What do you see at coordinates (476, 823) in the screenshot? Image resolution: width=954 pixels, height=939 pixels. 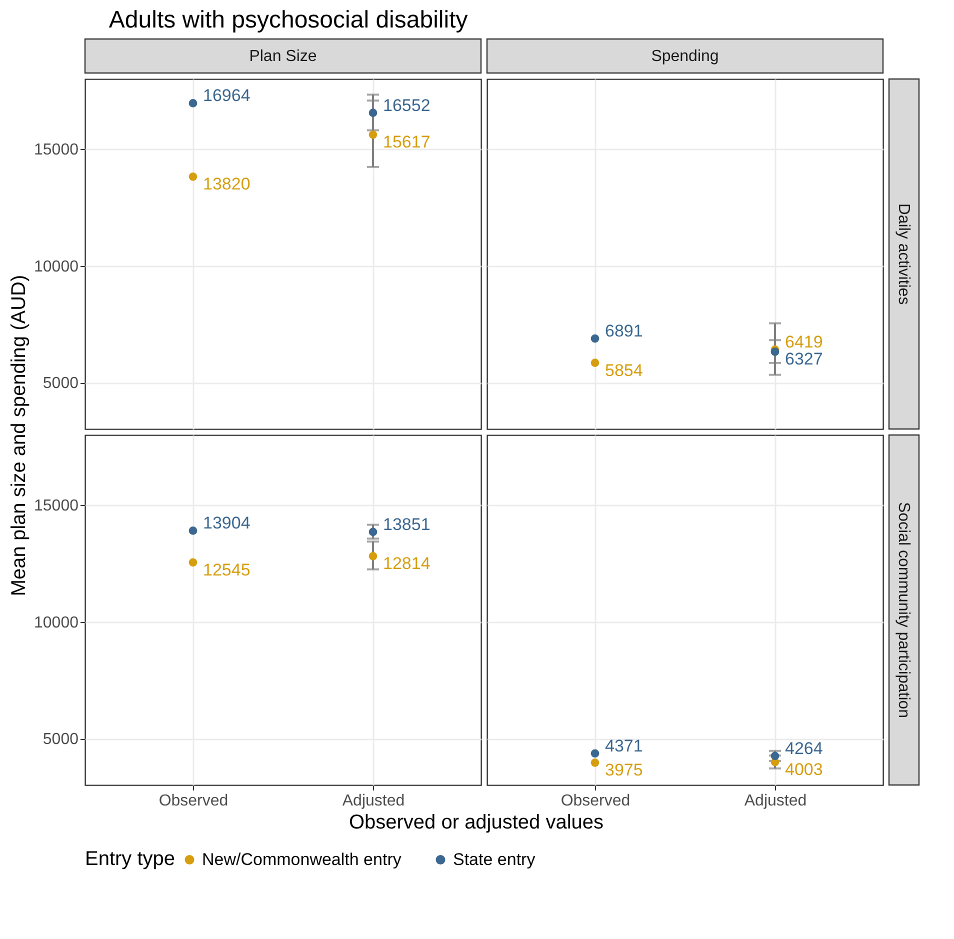 I see `x-axis-title: Observed or adjusted values` at bounding box center [476, 823].